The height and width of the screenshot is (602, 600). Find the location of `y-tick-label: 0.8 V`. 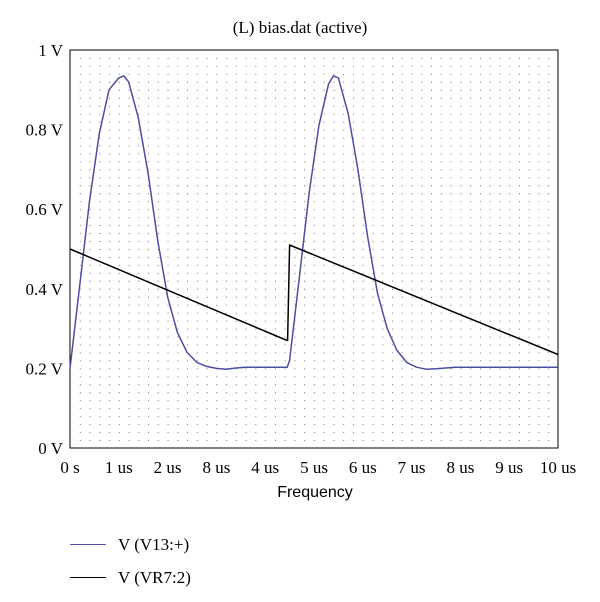

y-tick-label: 0.8 V is located at coordinates (45, 130).